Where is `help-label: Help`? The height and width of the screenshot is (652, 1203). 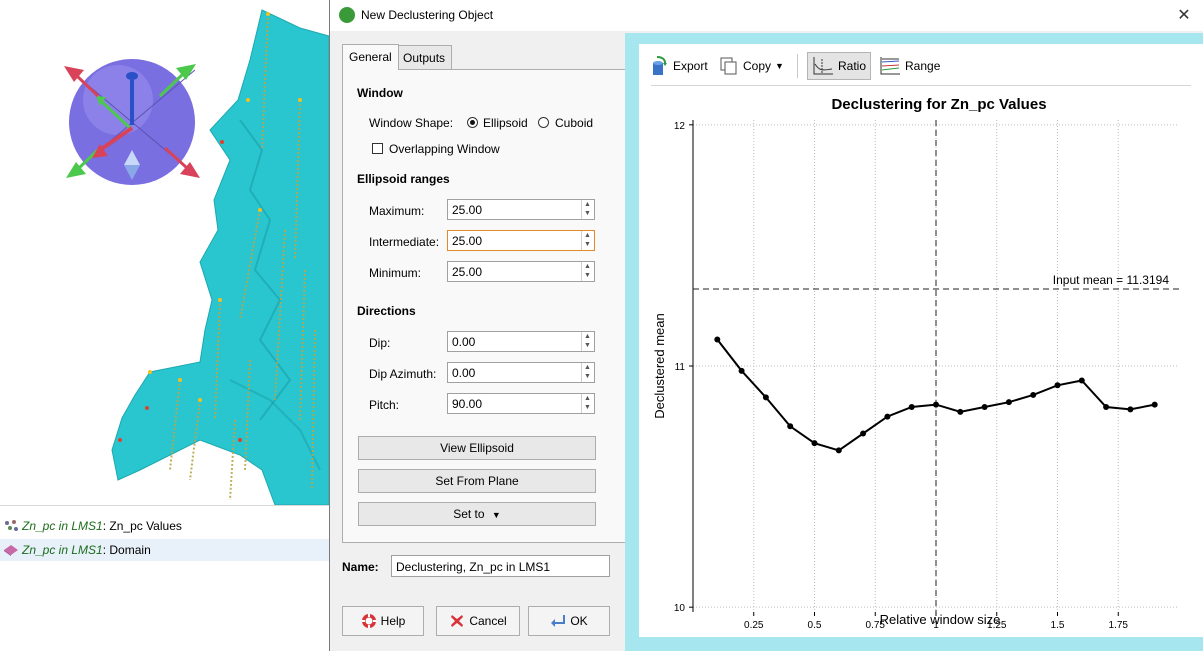
help-label: Help is located at coordinates (393, 621).